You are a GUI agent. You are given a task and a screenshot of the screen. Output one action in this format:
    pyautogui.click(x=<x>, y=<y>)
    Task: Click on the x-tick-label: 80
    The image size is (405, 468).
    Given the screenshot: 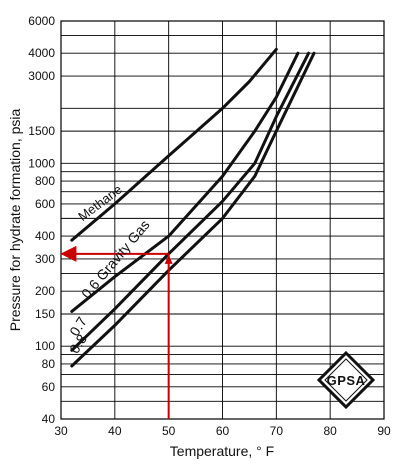 What is the action you would take?
    pyautogui.click(x=330, y=431)
    